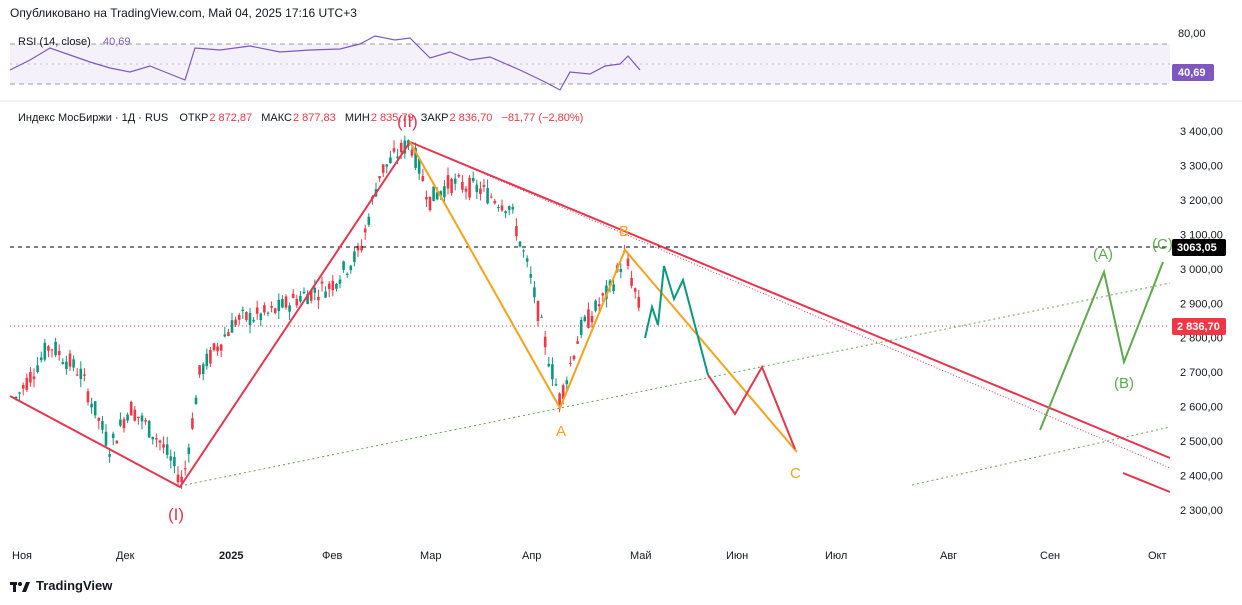 The height and width of the screenshot is (605, 1242). What do you see at coordinates (751, 407) in the screenshot?
I see `red-projection-path` at bounding box center [751, 407].